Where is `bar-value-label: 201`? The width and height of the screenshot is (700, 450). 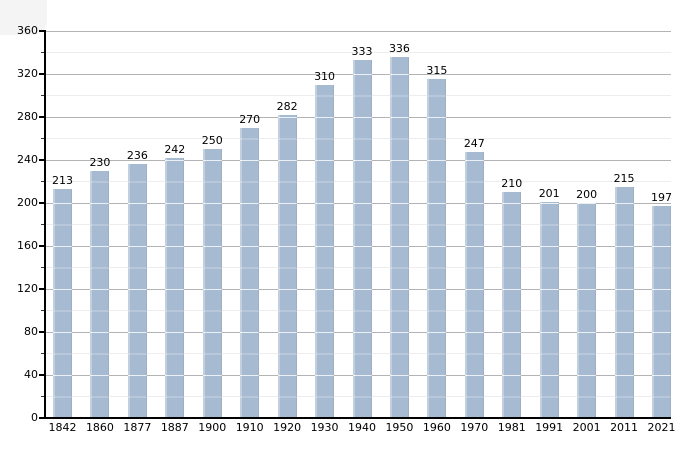 bar-value-label: 201 is located at coordinates (549, 193).